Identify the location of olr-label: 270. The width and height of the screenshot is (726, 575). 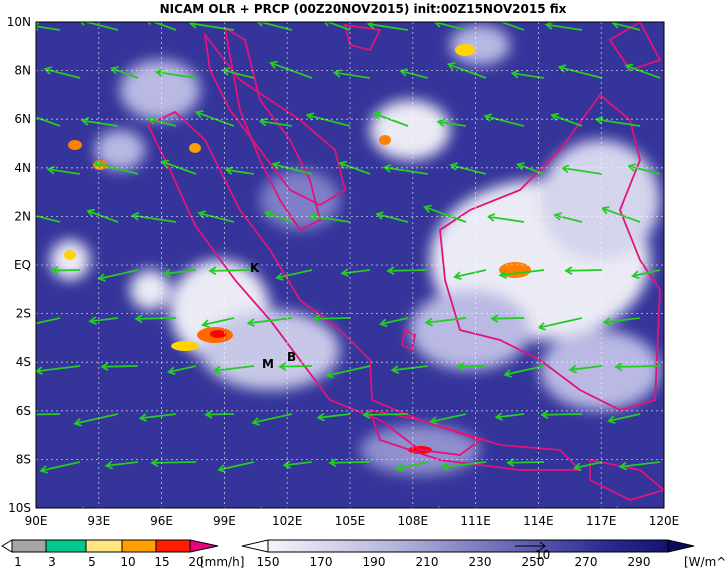
(586, 562).